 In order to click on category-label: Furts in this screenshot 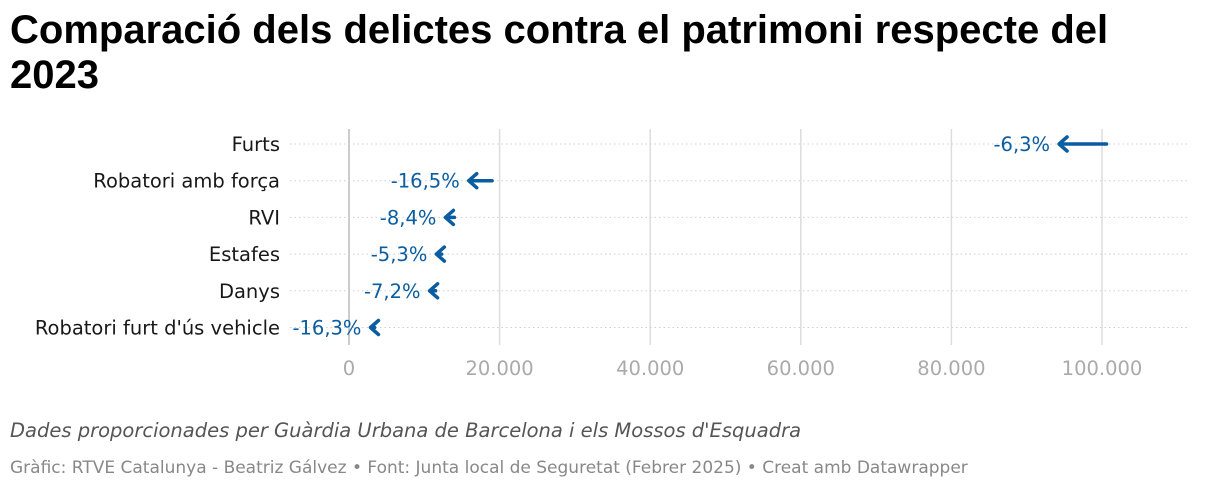, I will do `click(256, 144)`.